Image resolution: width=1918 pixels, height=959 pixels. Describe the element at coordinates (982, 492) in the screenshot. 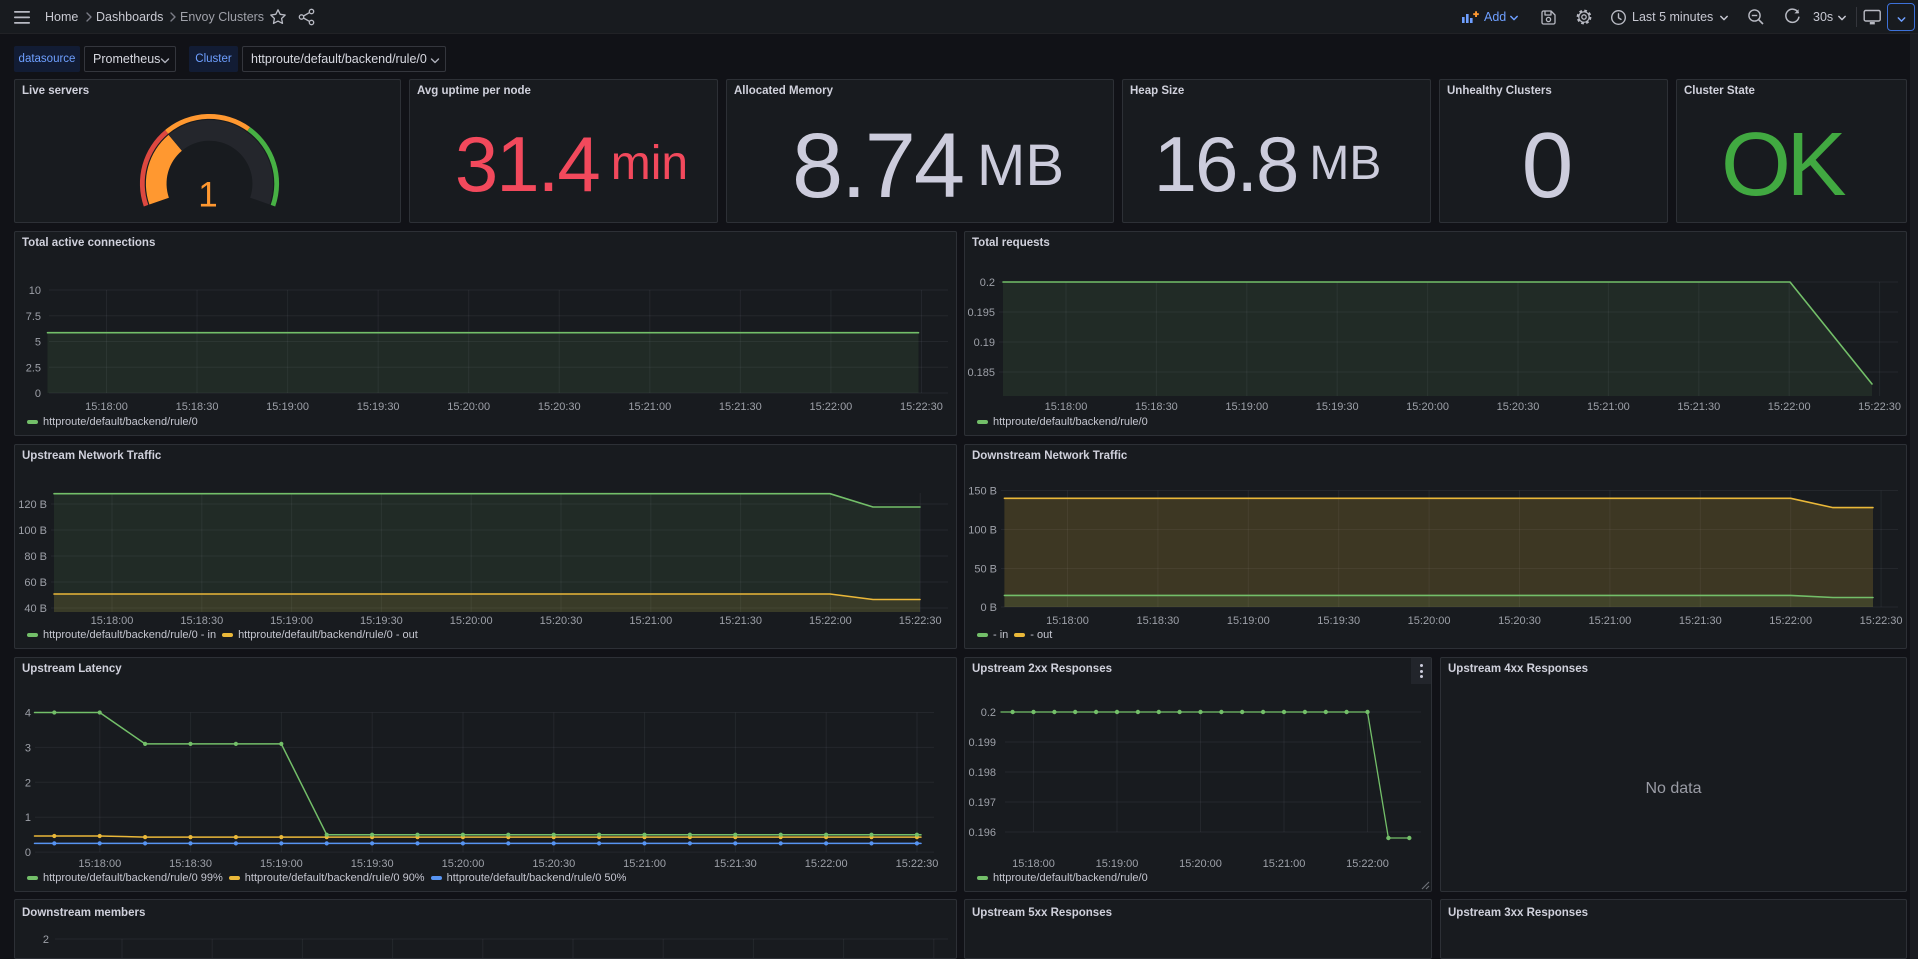

I see `svg-text: 150 B` at that location.